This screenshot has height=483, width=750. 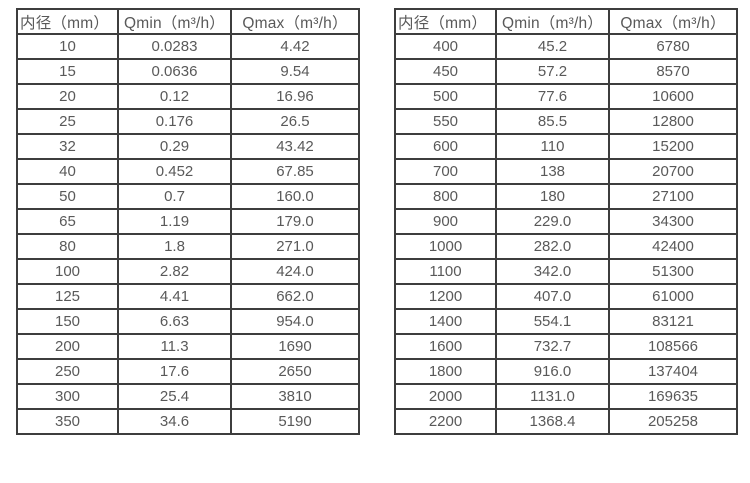 I want to click on table-row: 2000 1131.0 169635, so click(x=566, y=396).